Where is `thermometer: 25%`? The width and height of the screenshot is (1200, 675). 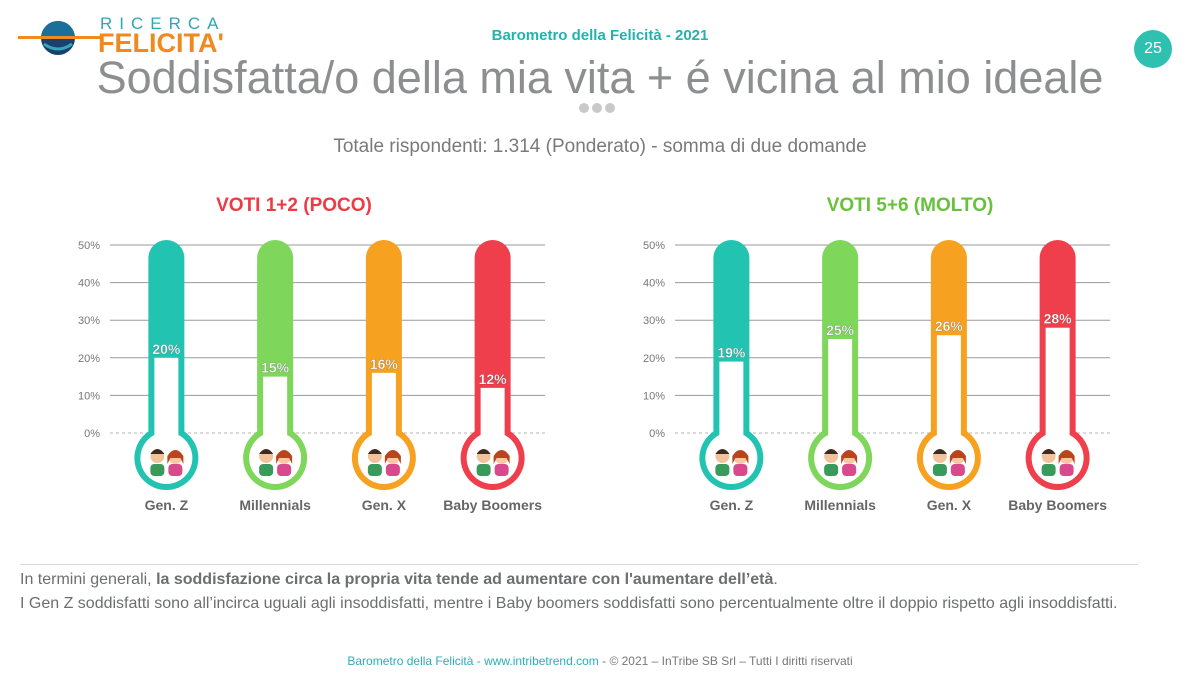 thermometer: 25% is located at coordinates (840, 365).